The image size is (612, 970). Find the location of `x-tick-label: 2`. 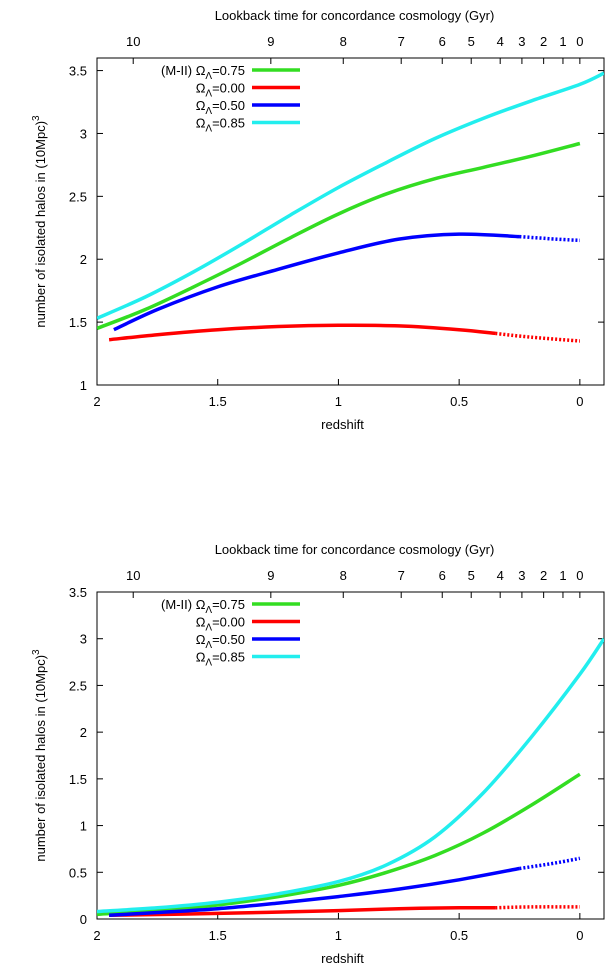

x-tick-label: 2 is located at coordinates (96, 935).